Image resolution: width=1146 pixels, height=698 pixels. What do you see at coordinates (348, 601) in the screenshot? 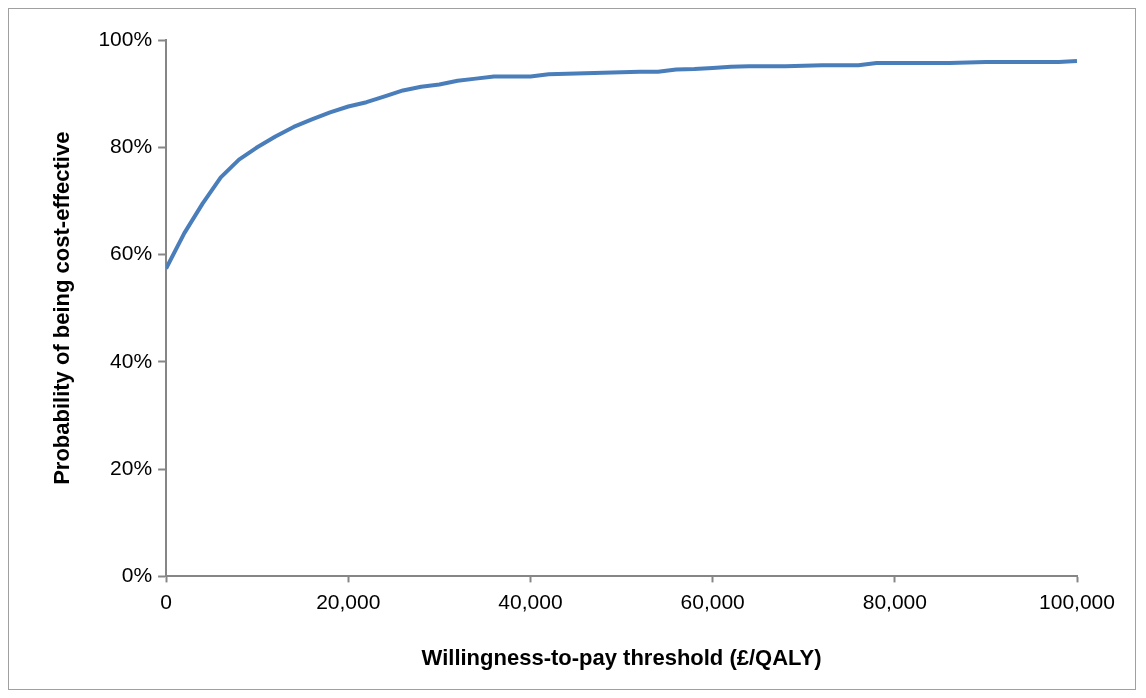
I see `x-tick-label: 20,000` at bounding box center [348, 601].